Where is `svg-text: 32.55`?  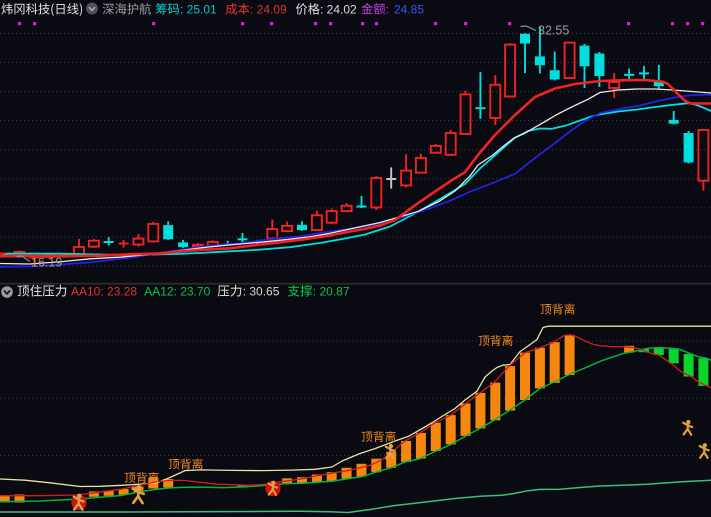
svg-text: 32.55 is located at coordinates (553, 31).